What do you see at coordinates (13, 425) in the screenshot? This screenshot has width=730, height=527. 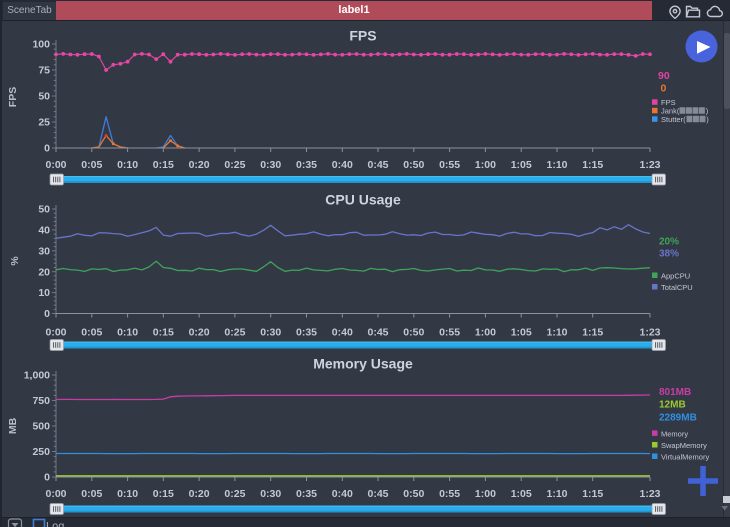 I see `svg-text: MB` at bounding box center [13, 425].